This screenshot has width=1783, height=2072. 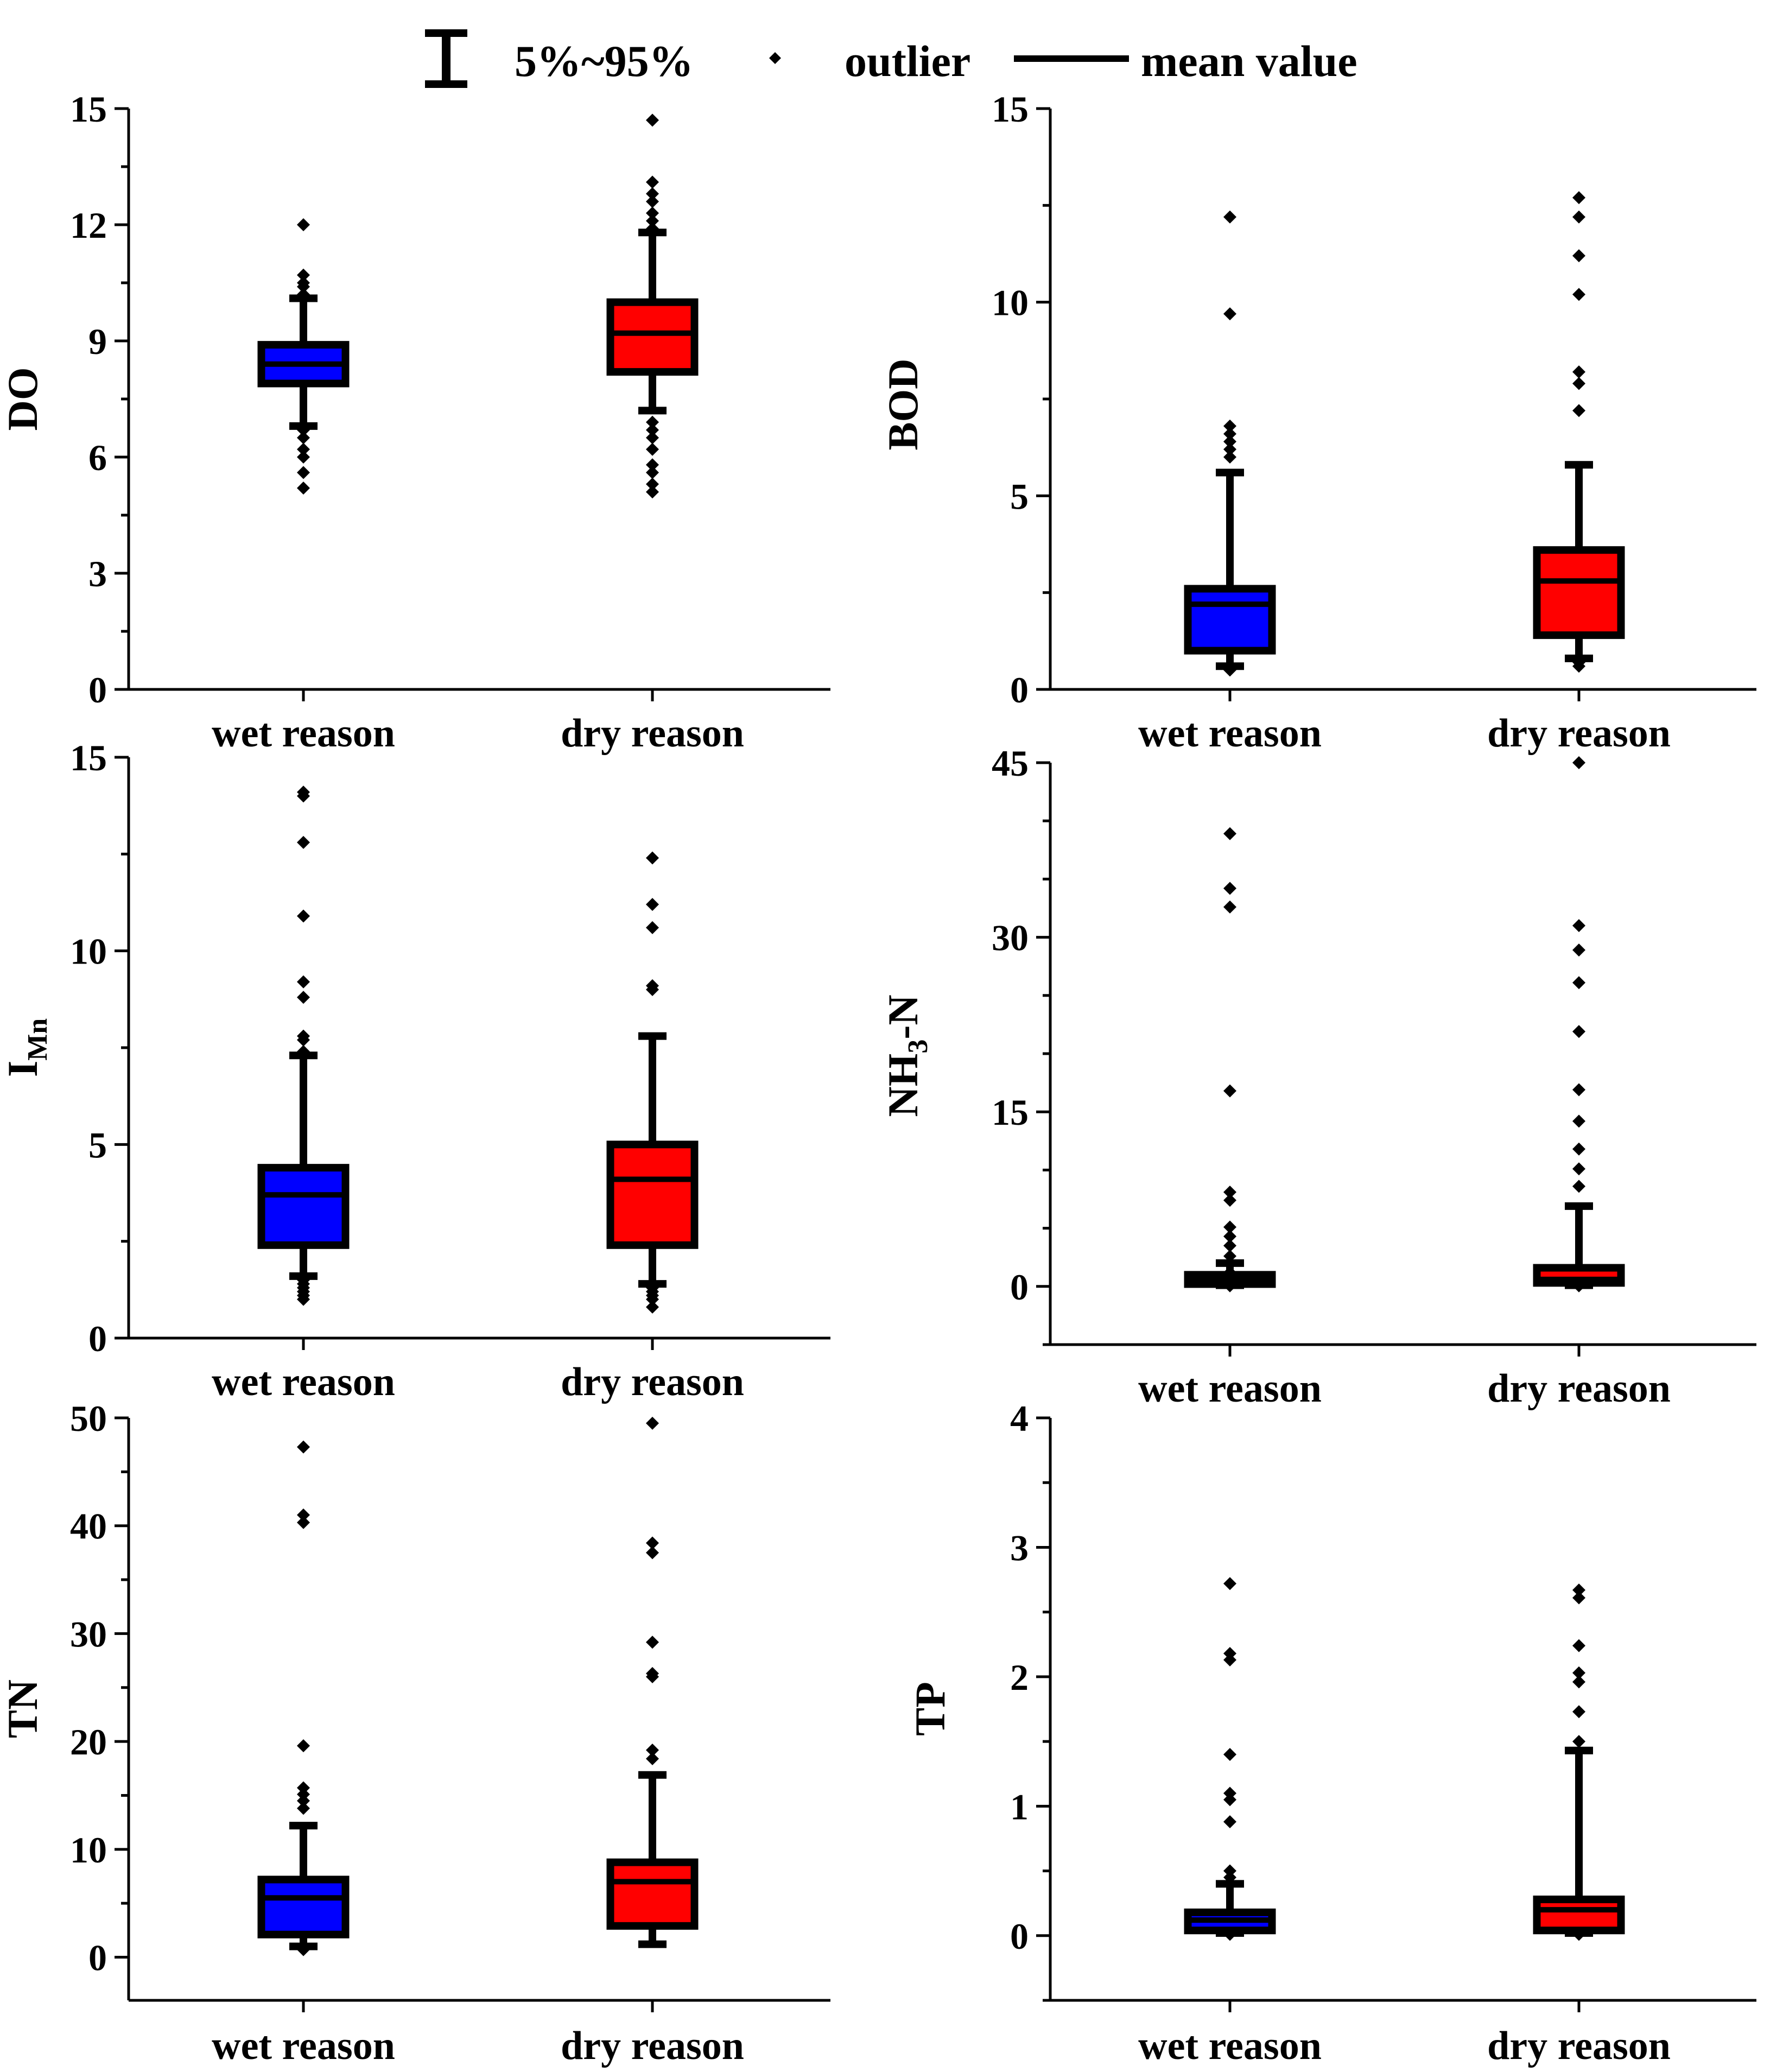 What do you see at coordinates (88, 1742) in the screenshot?
I see `y-tick-label: 20` at bounding box center [88, 1742].